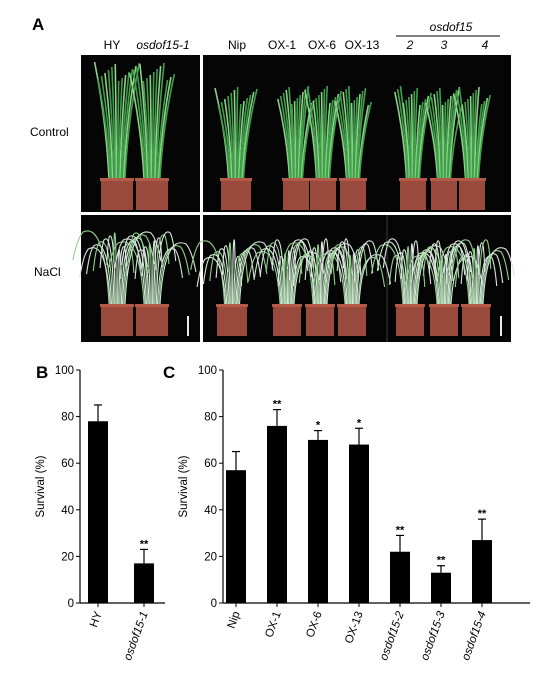  What do you see at coordinates (392, 635) in the screenshot?
I see `x-tick-label: osdof15-2` at bounding box center [392, 635].